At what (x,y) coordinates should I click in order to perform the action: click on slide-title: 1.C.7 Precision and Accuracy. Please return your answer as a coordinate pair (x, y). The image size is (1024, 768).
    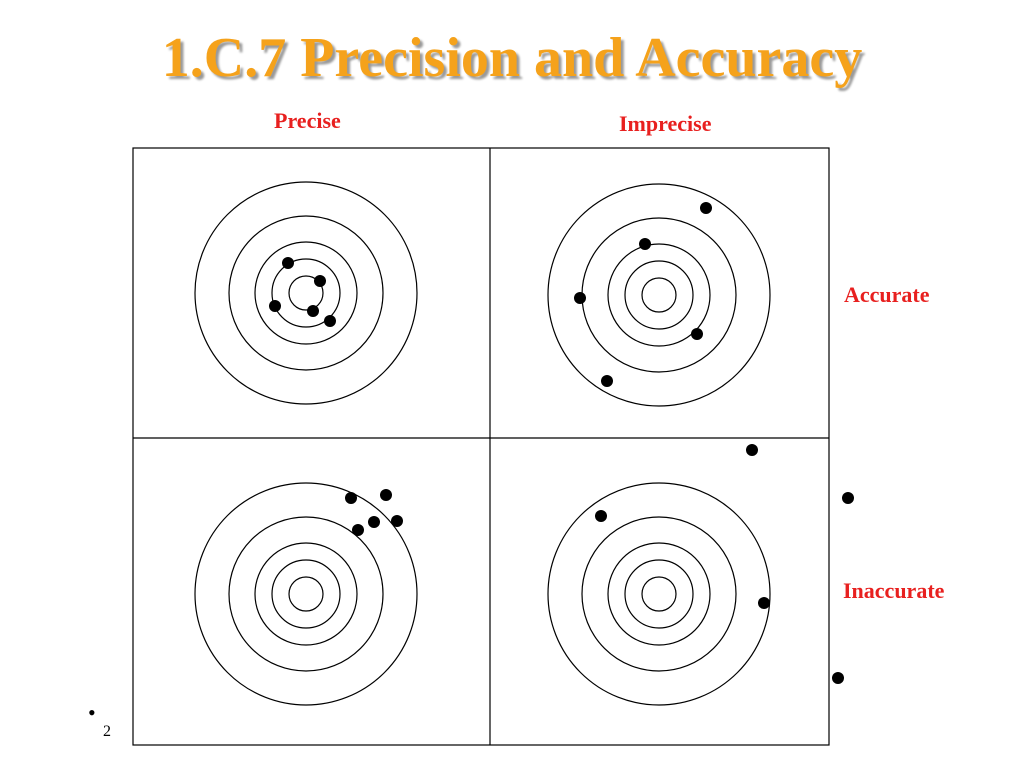
    Looking at the image, I should click on (512, 58).